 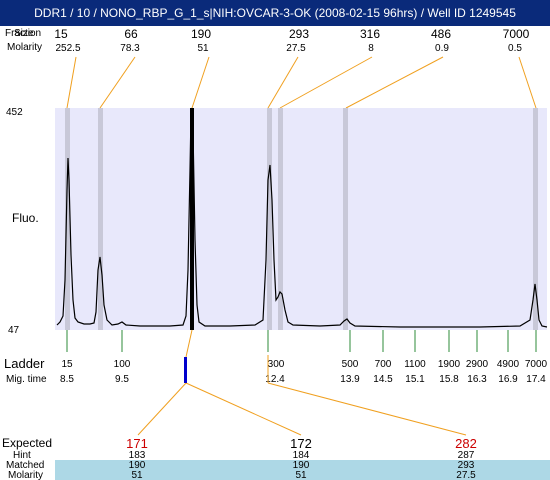 I want to click on peak-size: 66, so click(x=131, y=34).